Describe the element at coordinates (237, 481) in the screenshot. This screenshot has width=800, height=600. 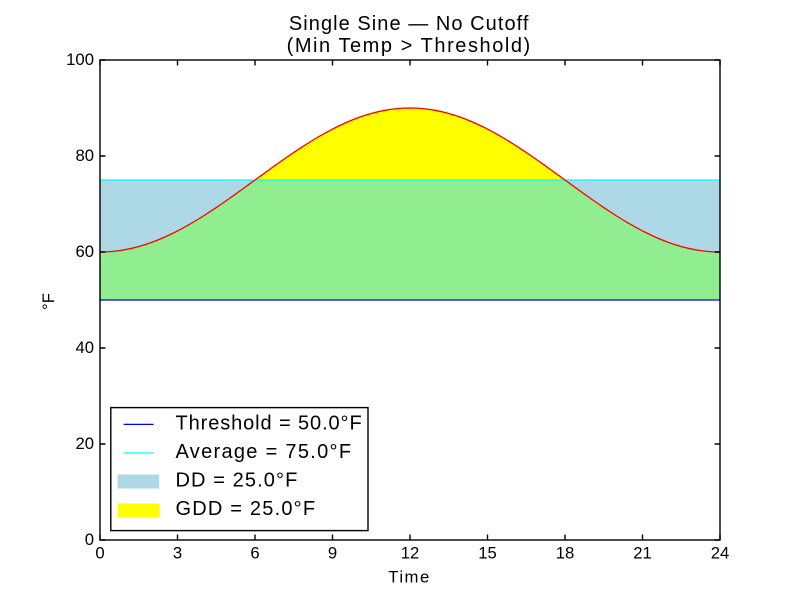
I see `svg-text: DD = 25.0°F` at that location.